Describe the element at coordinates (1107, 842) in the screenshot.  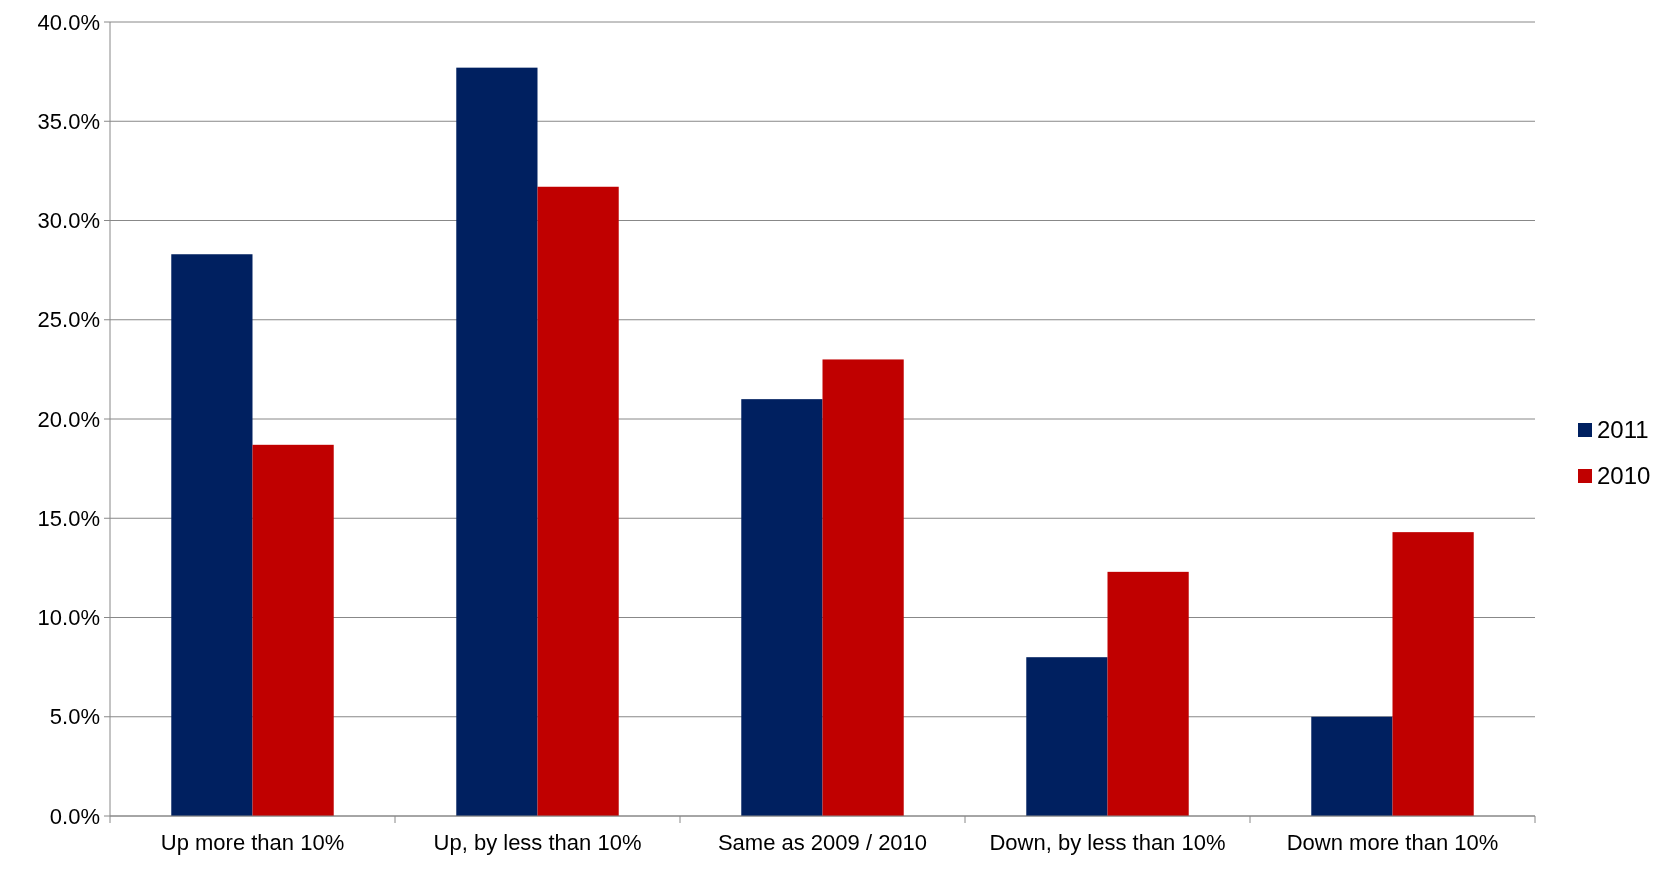
I see `x-tick-label: Down, by less than 10%` at that location.